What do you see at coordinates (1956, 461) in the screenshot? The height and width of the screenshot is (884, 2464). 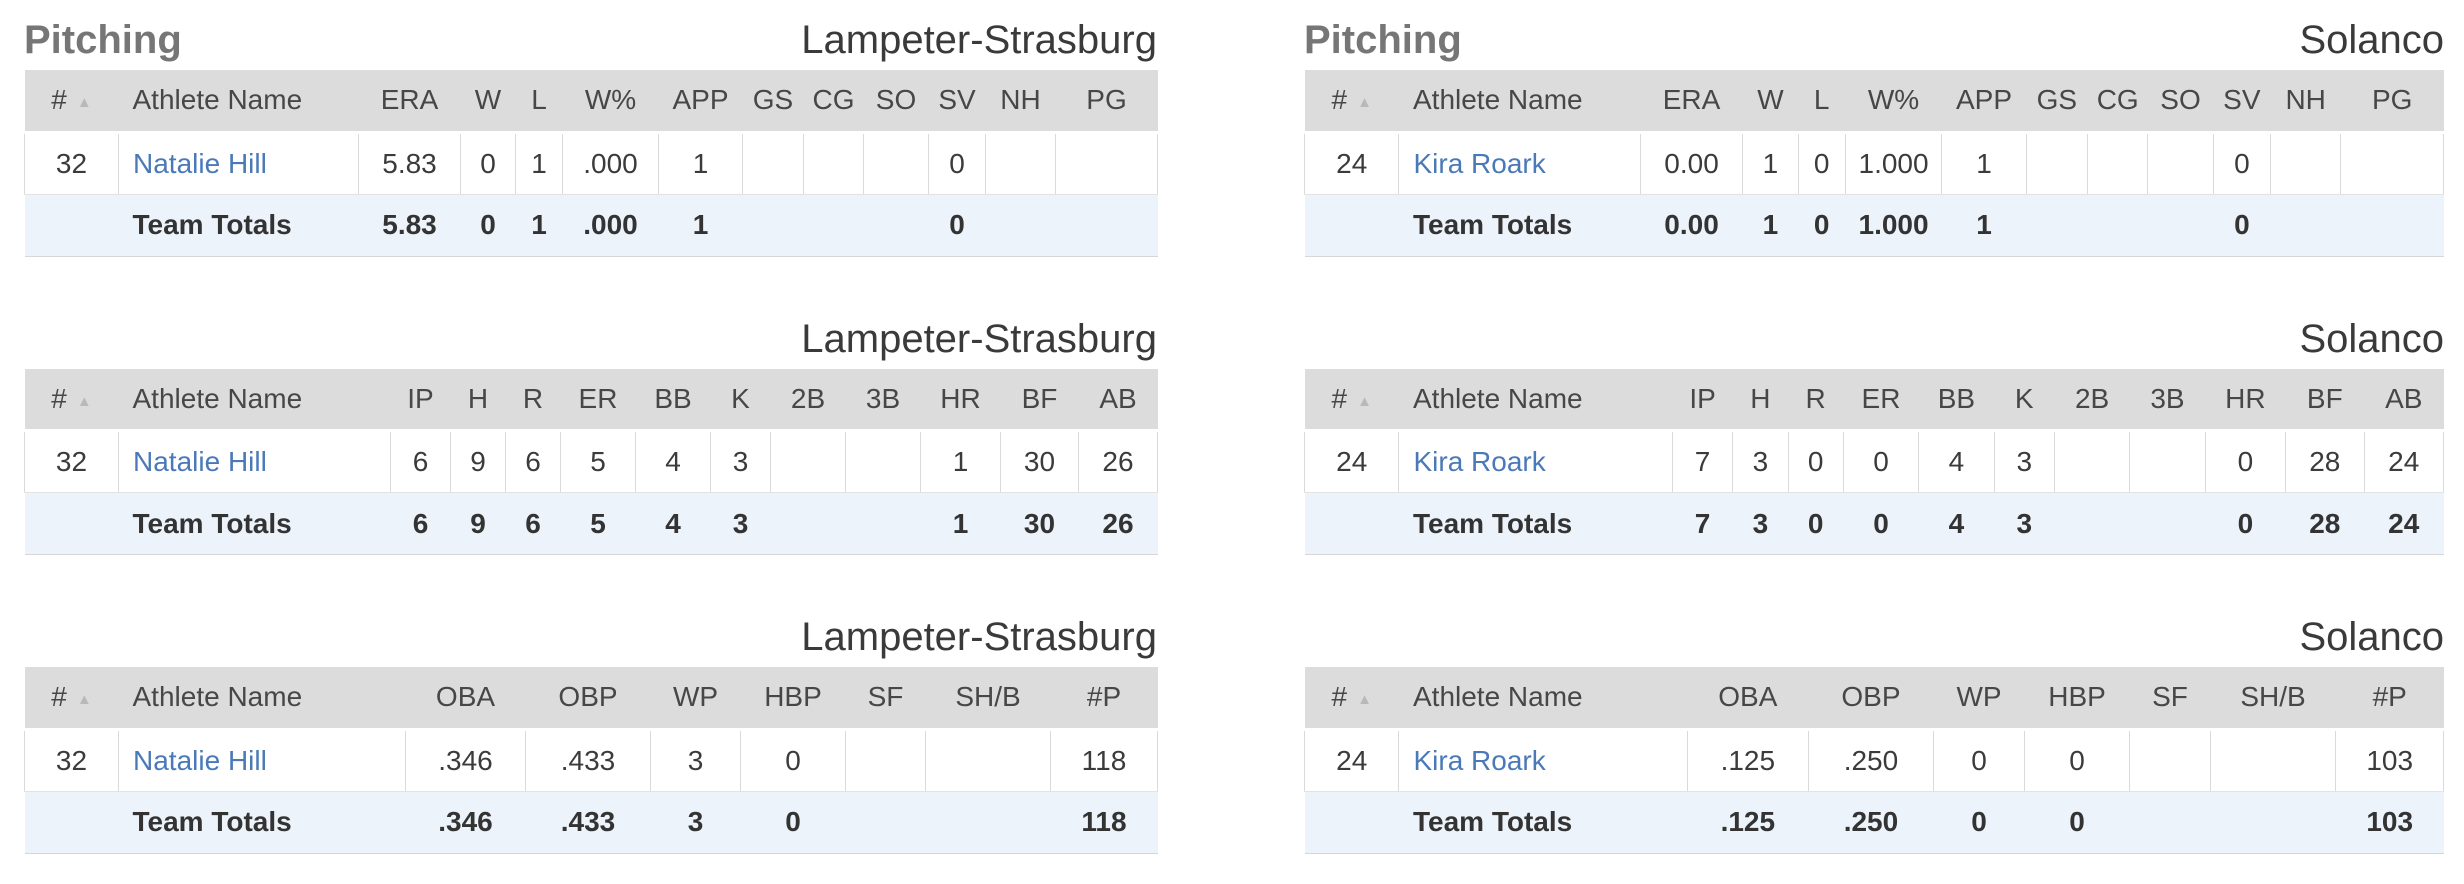 I see `stat-cell: 4` at bounding box center [1956, 461].